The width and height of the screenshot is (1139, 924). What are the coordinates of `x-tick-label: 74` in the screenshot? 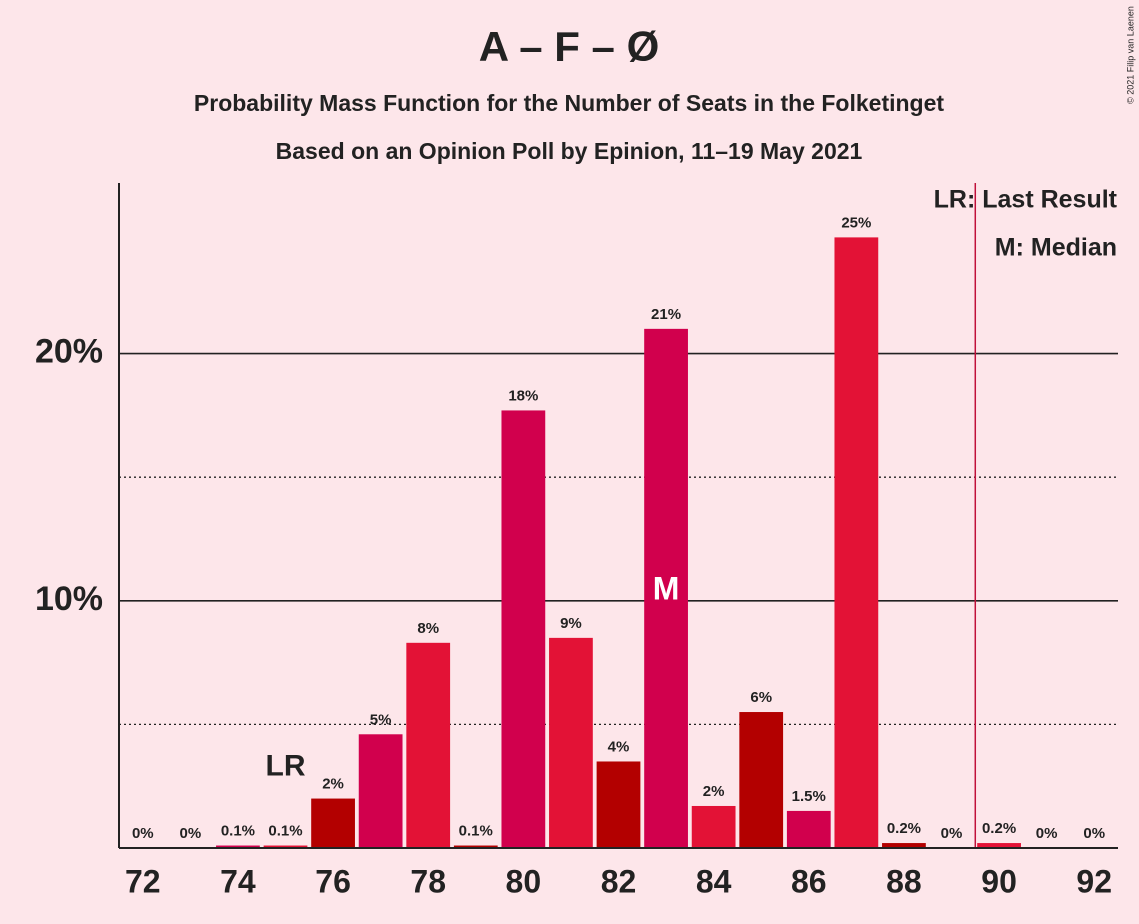 It's located at (238, 881).